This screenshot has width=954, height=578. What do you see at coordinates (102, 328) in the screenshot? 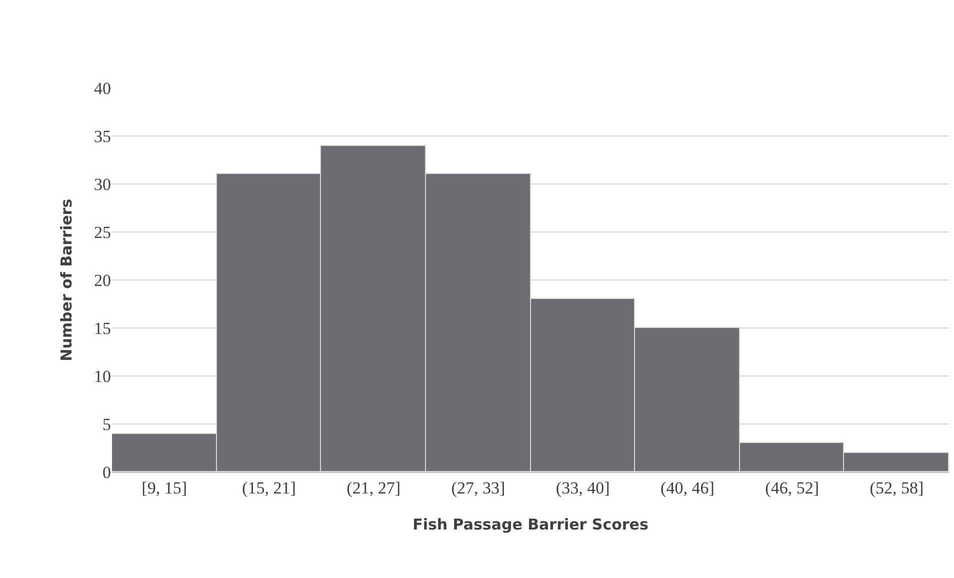
I see `y-tick-label: 15` at bounding box center [102, 328].